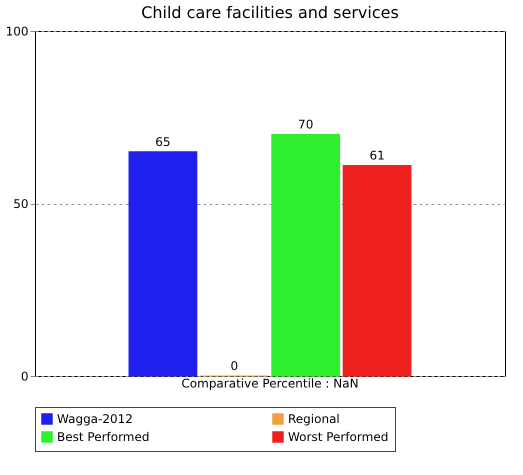  I want to click on legend-label: Wagga-2012, so click(95, 419).